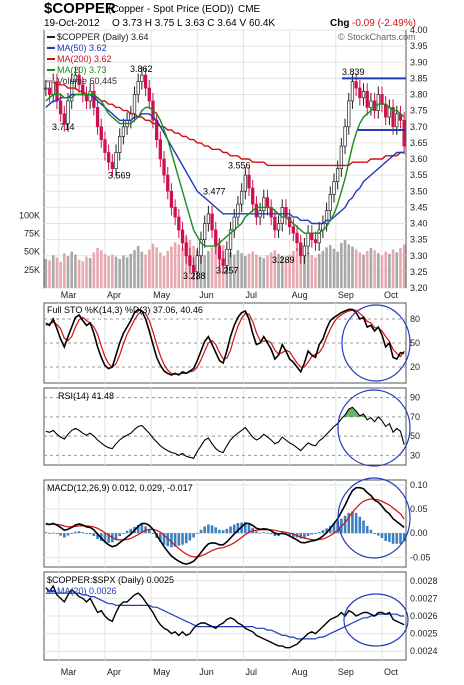 The image size is (464, 685). Describe the element at coordinates (300, 295) in the screenshot. I see `month-label: Aug` at that location.